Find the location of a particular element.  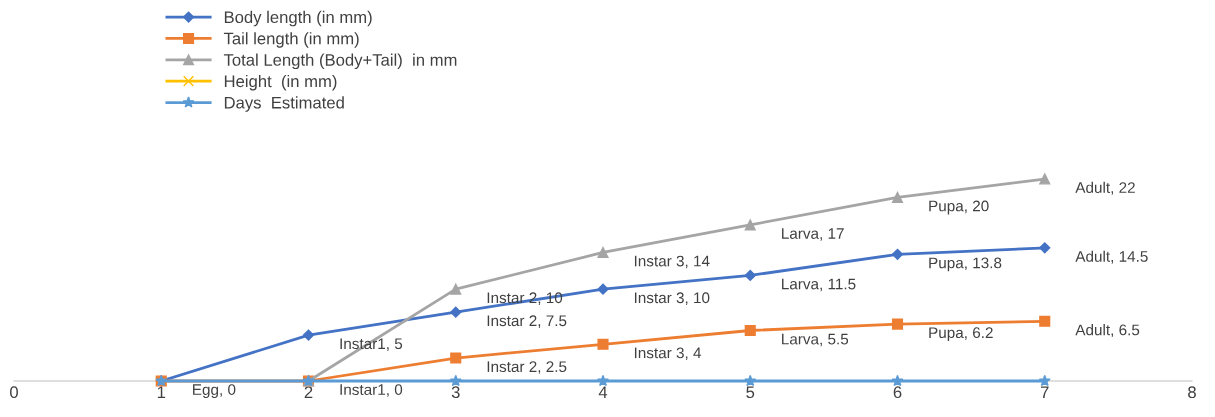

x-tick-label: 5 is located at coordinates (750, 392).